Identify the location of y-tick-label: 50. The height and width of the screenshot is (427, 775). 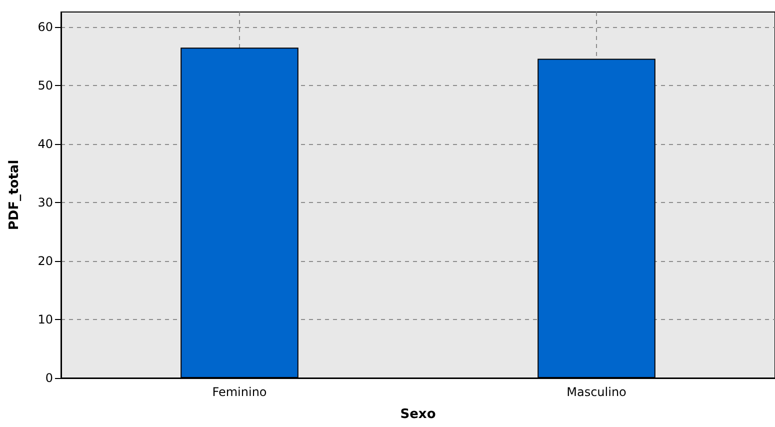
(45, 85).